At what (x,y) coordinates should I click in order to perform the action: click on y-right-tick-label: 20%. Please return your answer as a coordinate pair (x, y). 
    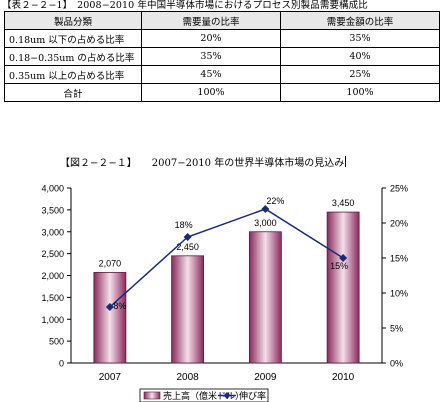
    Looking at the image, I should click on (399, 224).